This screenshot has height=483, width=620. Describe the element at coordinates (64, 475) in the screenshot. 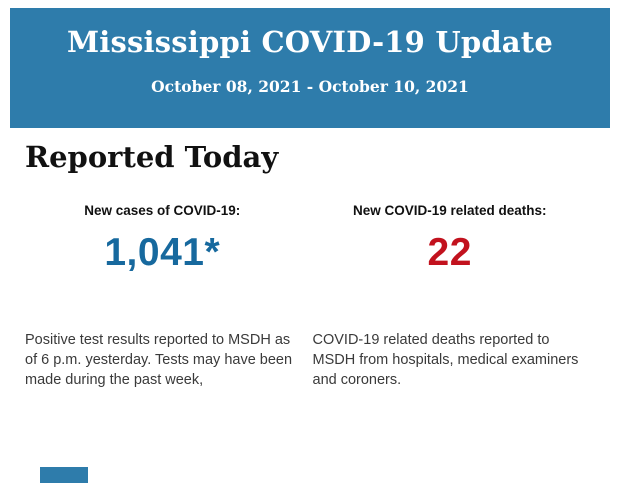

I see `next-section-partial-block` at that location.